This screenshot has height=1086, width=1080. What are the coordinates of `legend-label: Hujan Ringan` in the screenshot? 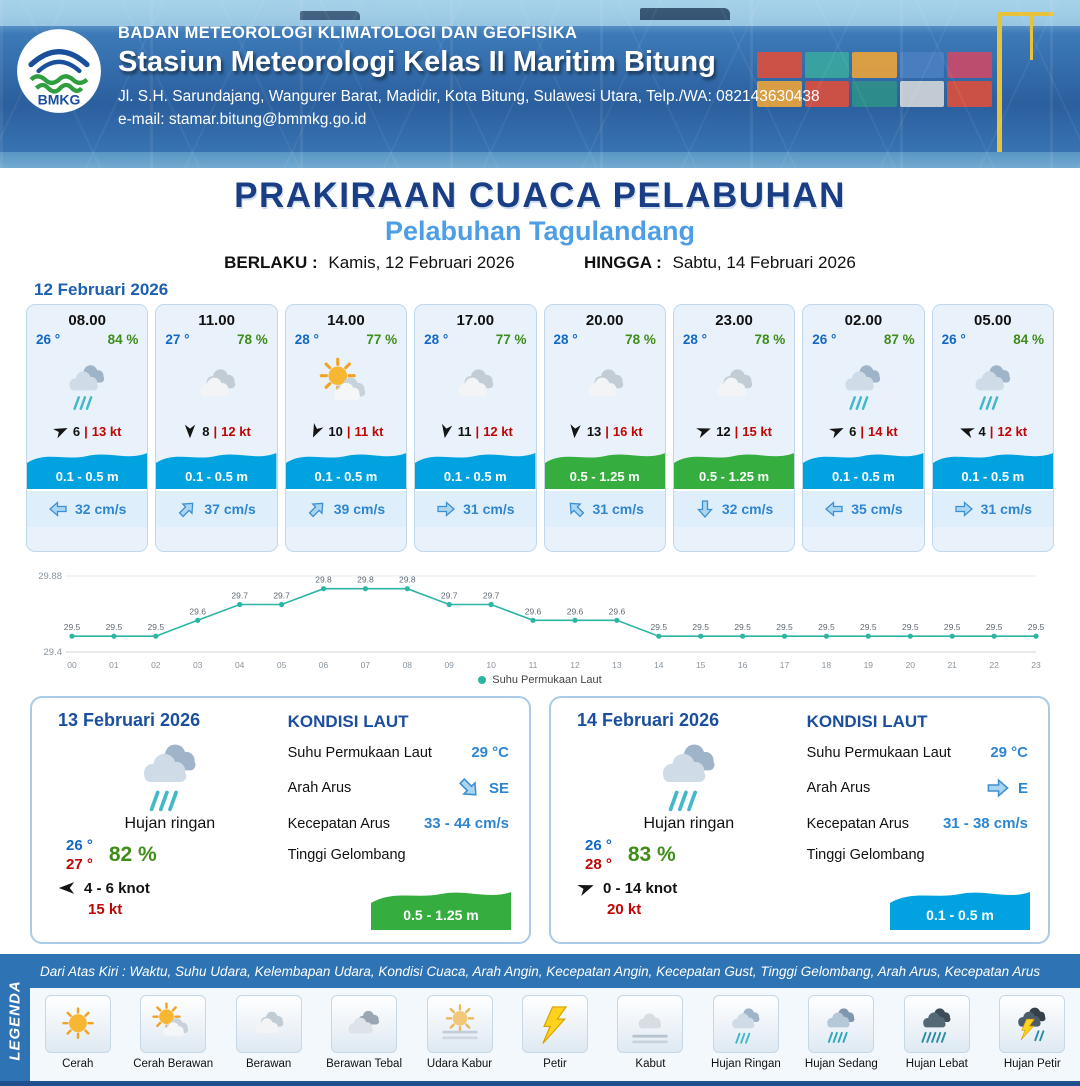 It's located at (746, 1064).